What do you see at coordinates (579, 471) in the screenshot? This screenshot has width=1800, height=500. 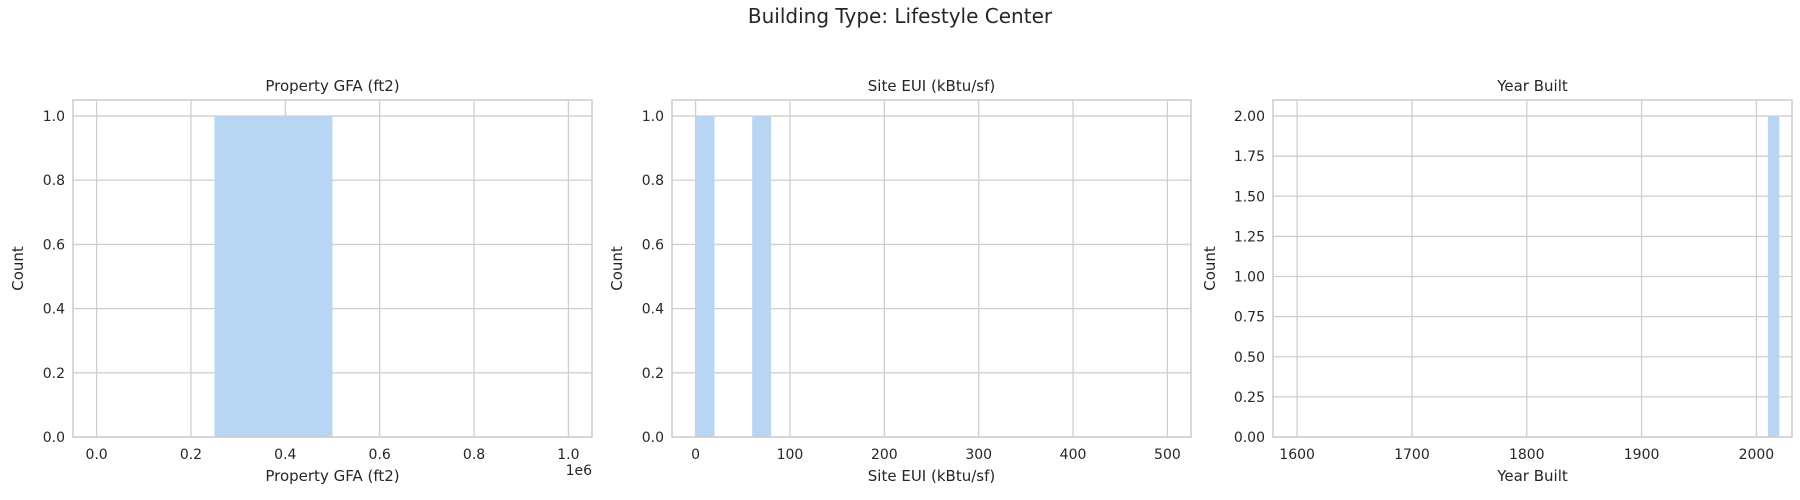 I see `x-offset-text: 1e6` at bounding box center [579, 471].